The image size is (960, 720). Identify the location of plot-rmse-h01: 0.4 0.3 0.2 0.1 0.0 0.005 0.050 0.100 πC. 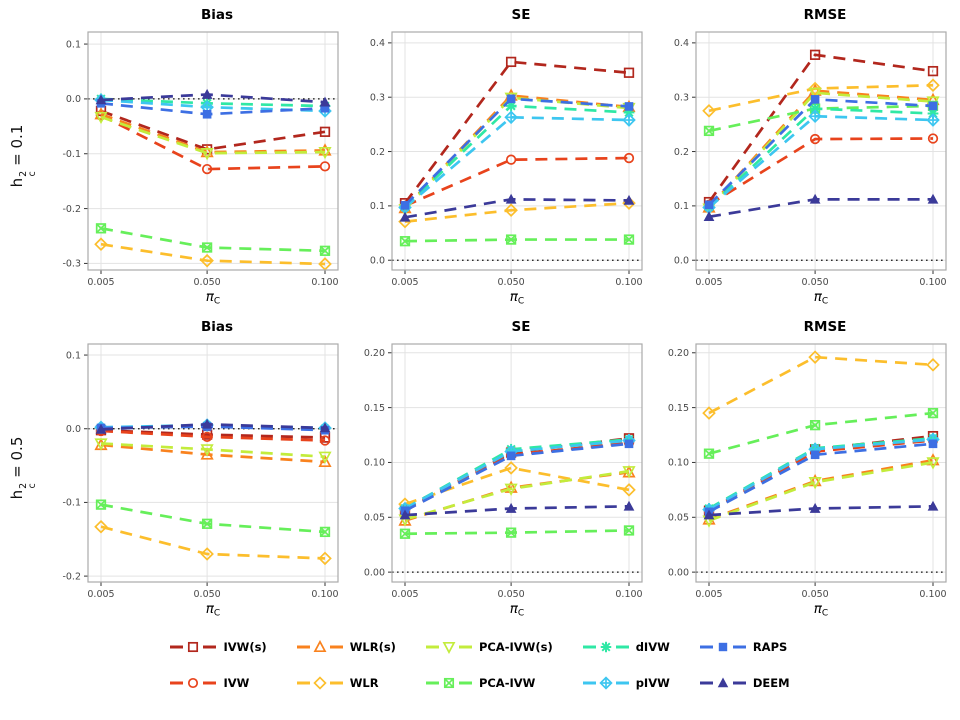
(810, 169).